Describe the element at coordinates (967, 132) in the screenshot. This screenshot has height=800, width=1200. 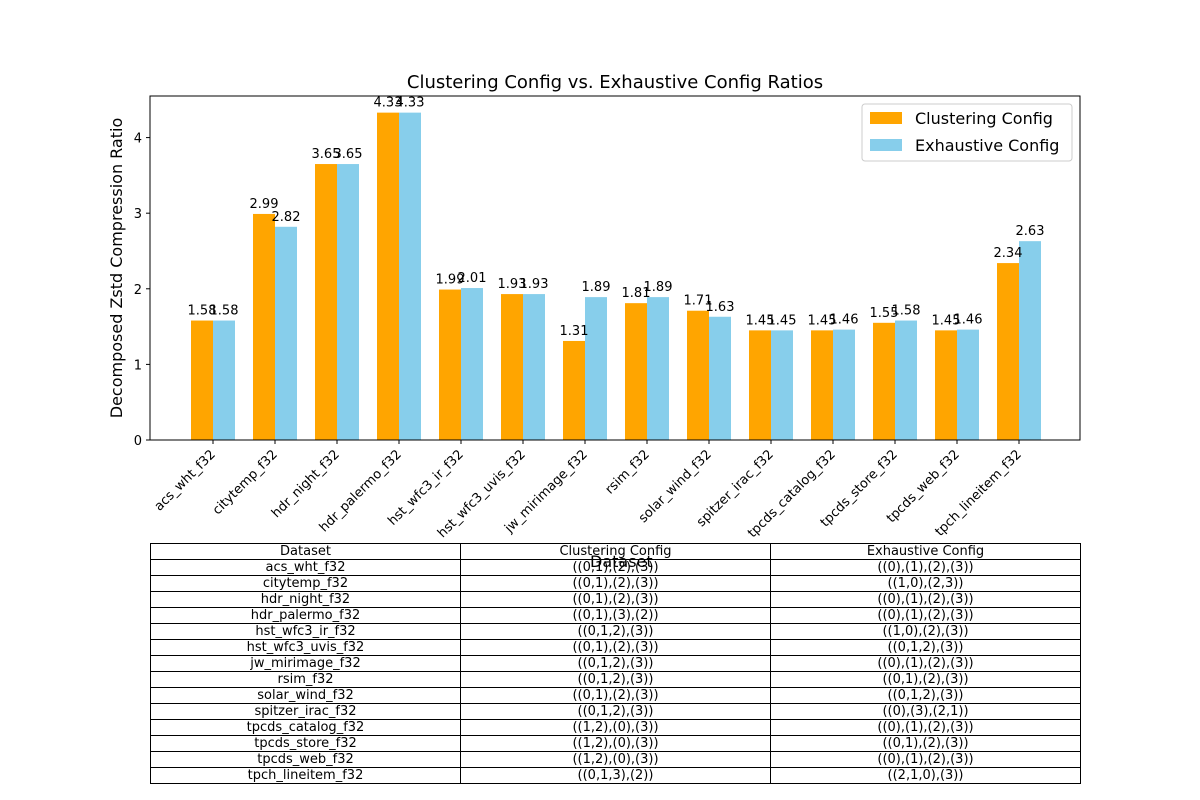
I see `legend-box` at that location.